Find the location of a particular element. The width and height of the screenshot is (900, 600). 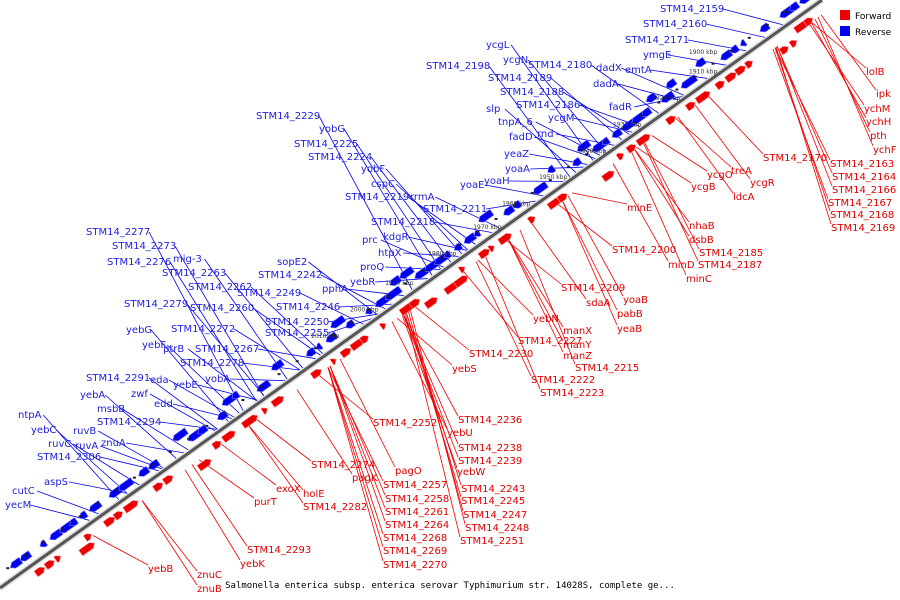

gene-label-reverse: ntpA is located at coordinates (30, 415).